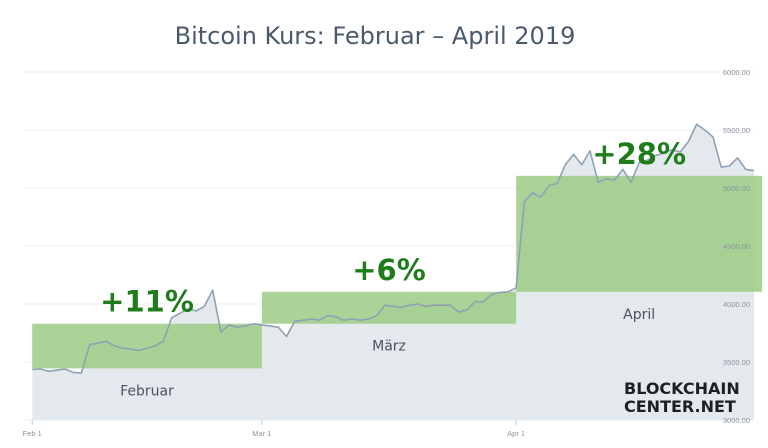 The width and height of the screenshot is (768, 448). Describe the element at coordinates (389, 347) in the screenshot. I see `month-label-m-rz: März` at that location.